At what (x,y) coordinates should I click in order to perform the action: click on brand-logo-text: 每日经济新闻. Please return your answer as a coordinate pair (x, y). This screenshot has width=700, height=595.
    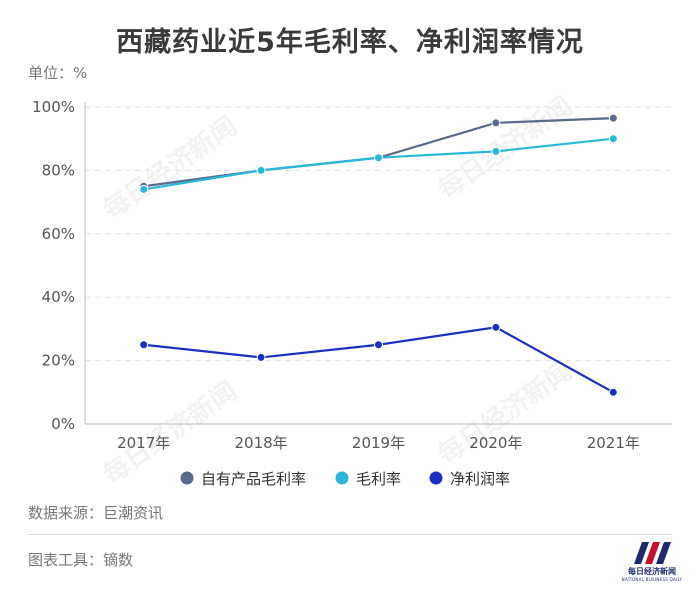
    Looking at the image, I should click on (652, 571).